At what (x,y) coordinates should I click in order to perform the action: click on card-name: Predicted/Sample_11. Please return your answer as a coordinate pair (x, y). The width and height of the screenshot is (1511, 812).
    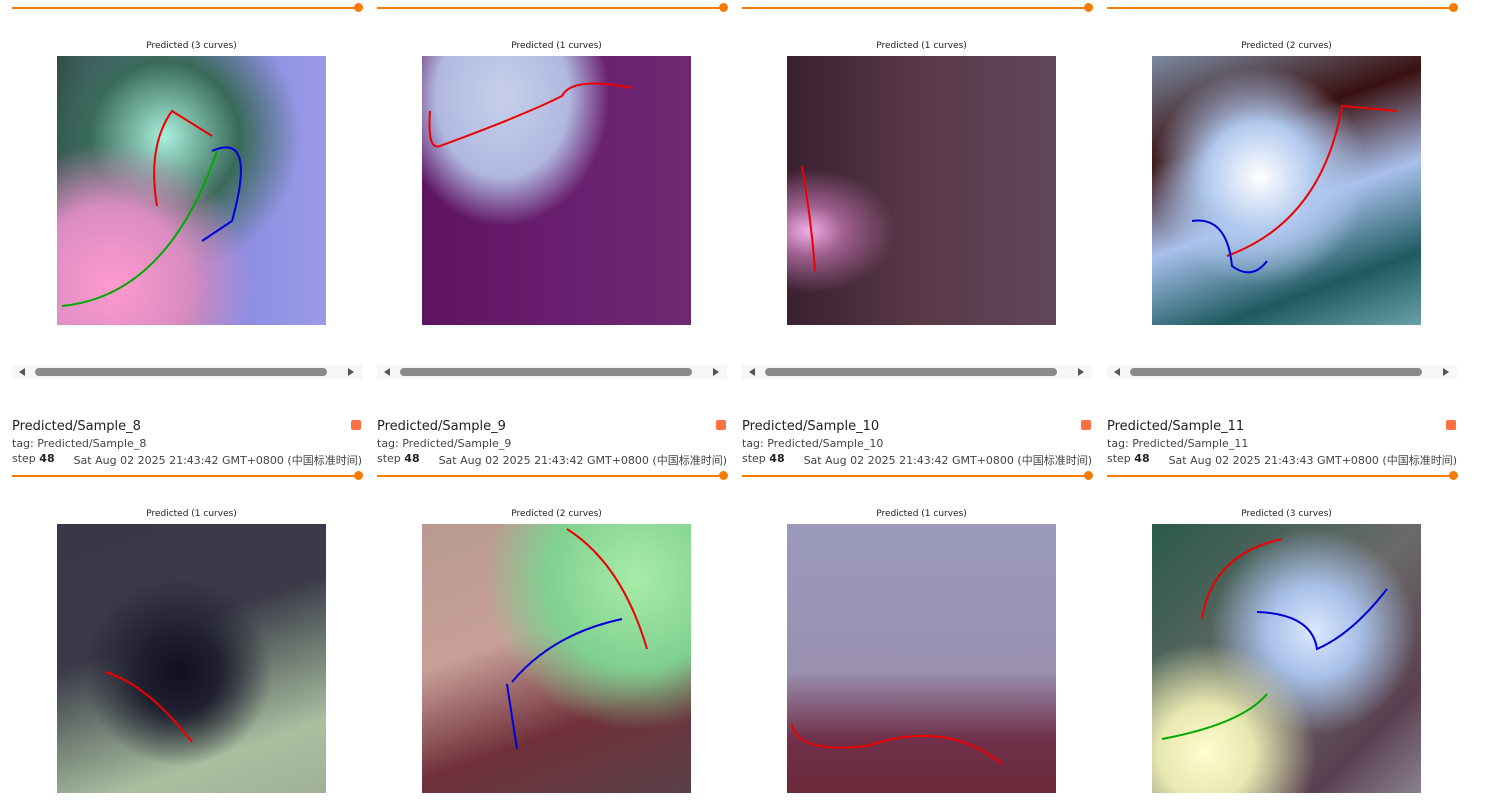
    Looking at the image, I should click on (1176, 426).